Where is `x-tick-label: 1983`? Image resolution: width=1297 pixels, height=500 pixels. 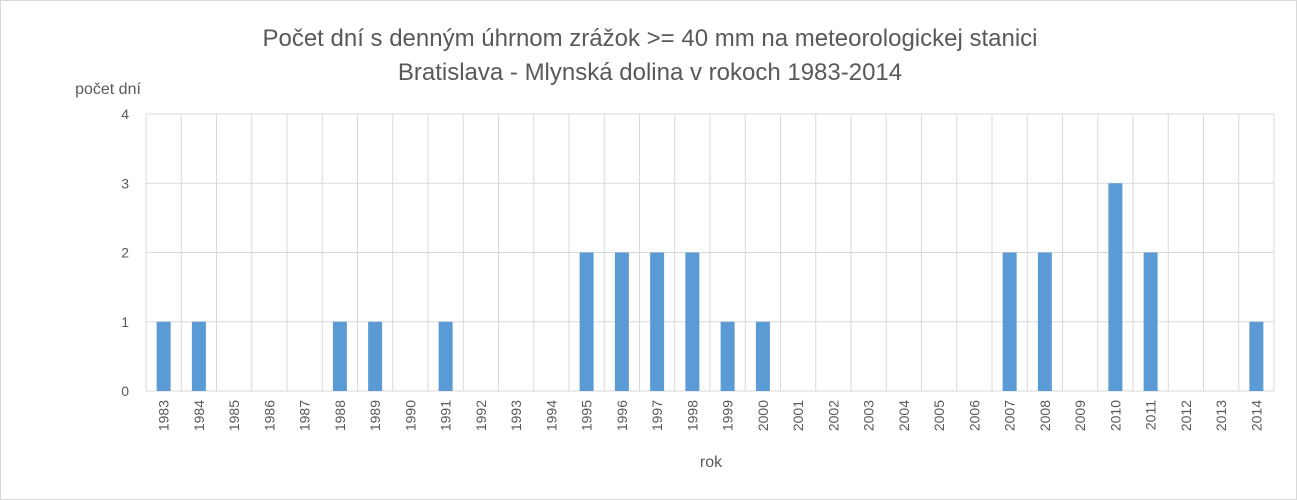
x-tick-label: 1983 is located at coordinates (164, 415).